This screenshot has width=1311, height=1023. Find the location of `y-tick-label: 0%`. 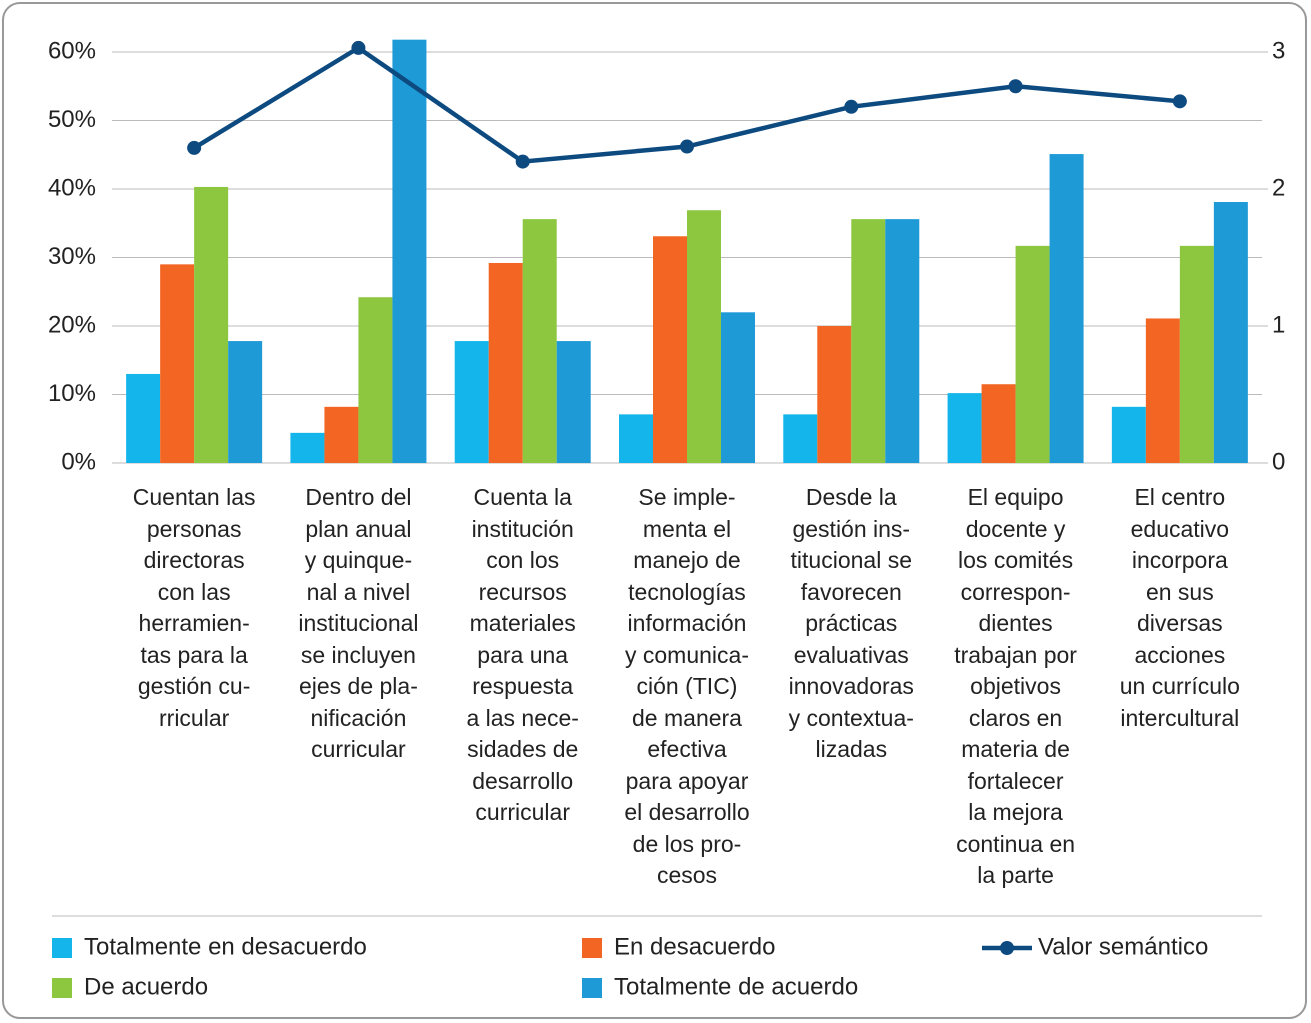

y-tick-label: 0% is located at coordinates (78, 461).